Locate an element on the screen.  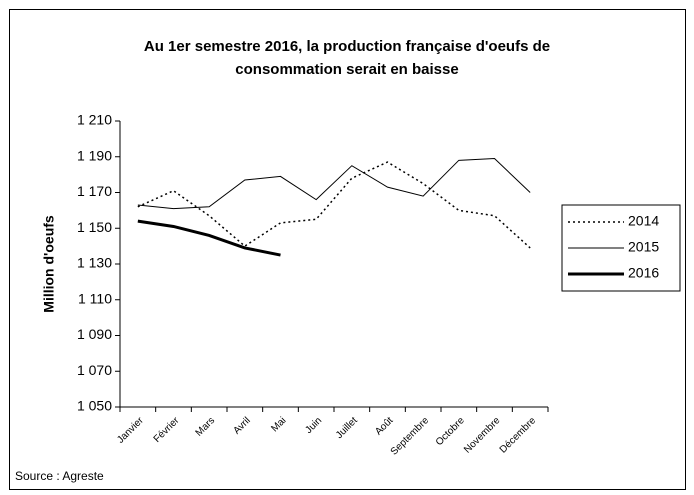
y-tick-label: 1 070 is located at coordinates (94, 370).